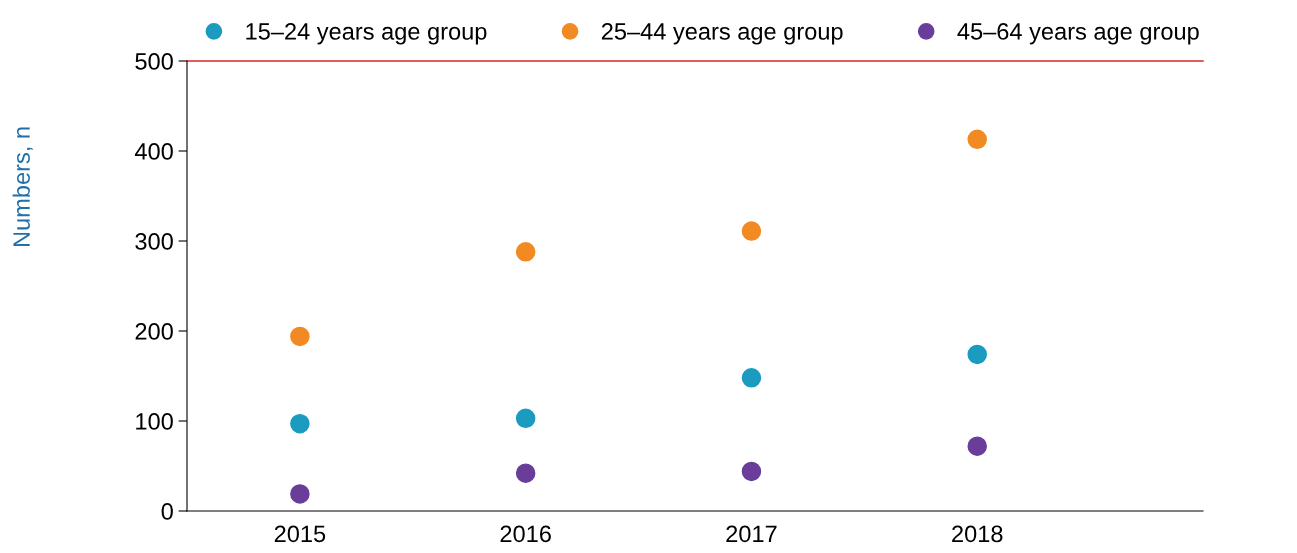 The height and width of the screenshot is (553, 1297). I want to click on y-tick-label: 300, so click(154, 241).